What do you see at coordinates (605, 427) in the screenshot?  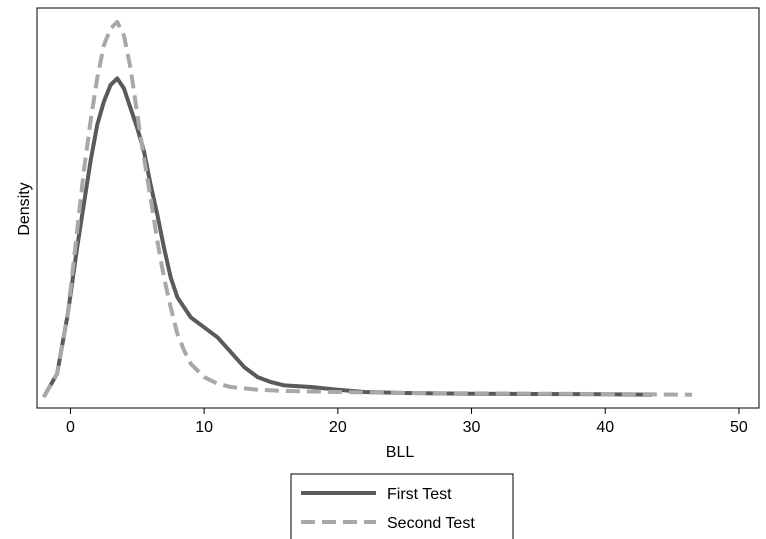 I see `x-tick-label-40: 40` at bounding box center [605, 427].